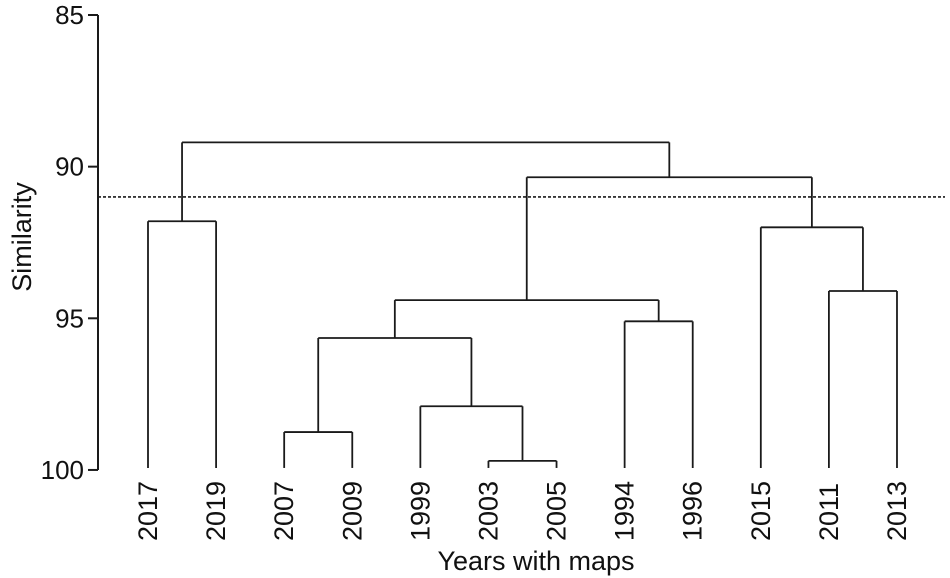  Describe the element at coordinates (761, 511) in the screenshot. I see `leaf-label: 2015` at that location.